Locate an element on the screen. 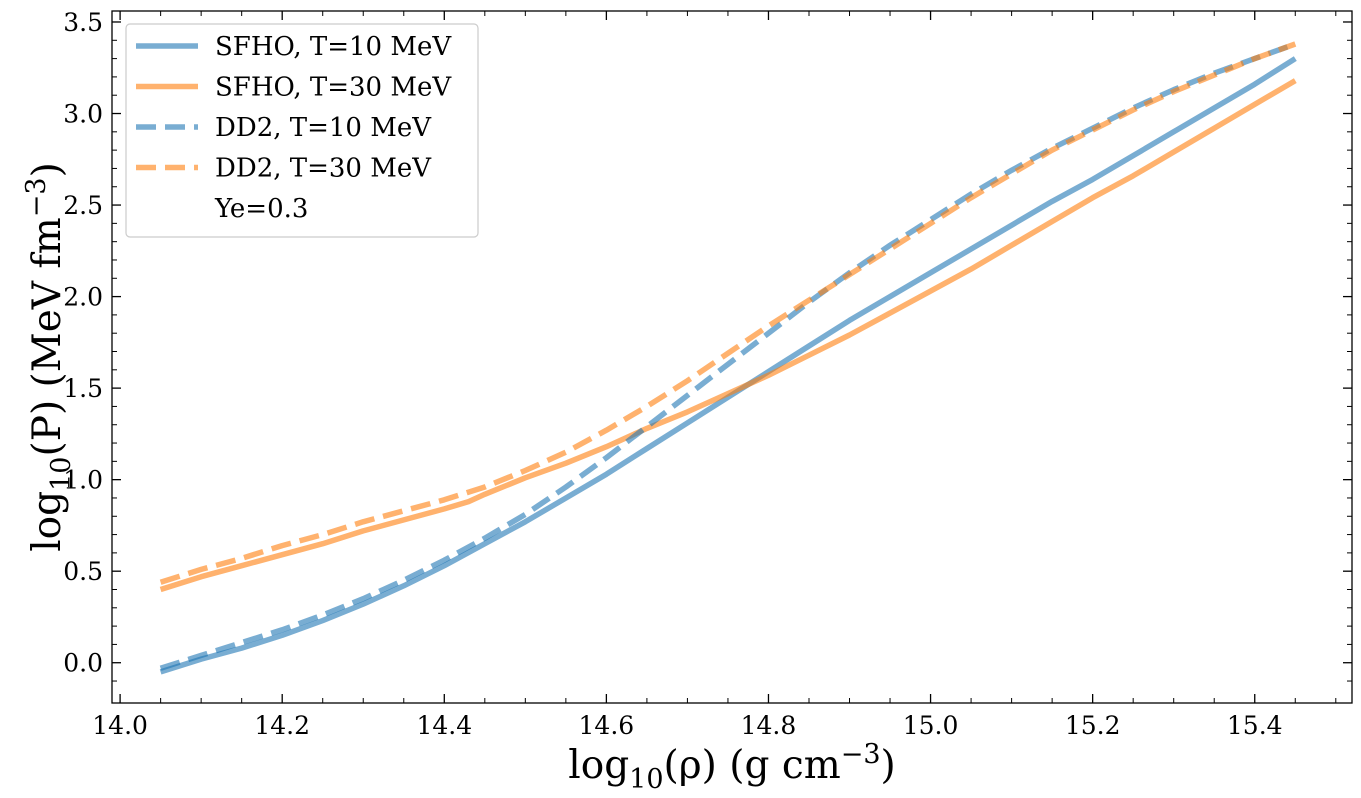 The height and width of the screenshot is (798, 1361). y-tick-label: 2.5 is located at coordinates (83, 205).